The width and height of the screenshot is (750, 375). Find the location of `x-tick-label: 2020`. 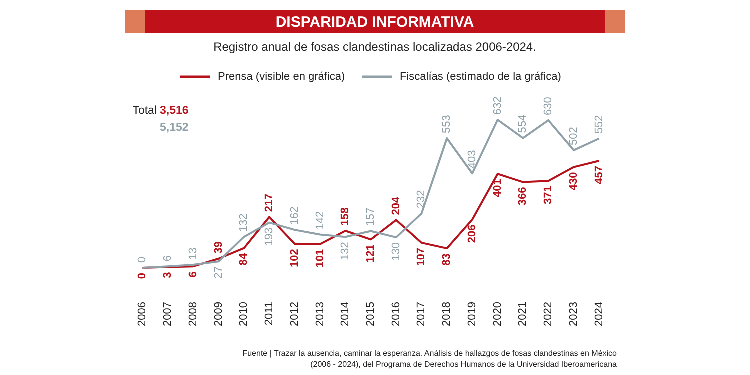

x-tick-label: 2020 is located at coordinates (498, 314).